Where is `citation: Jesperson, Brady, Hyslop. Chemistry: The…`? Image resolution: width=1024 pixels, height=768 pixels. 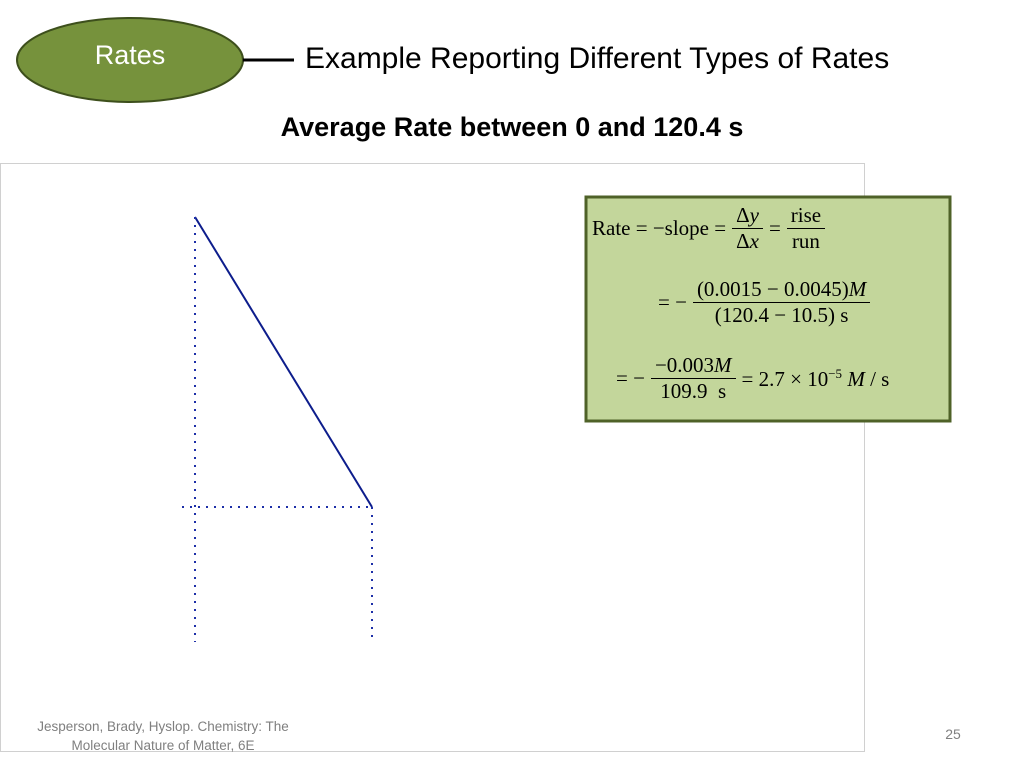
citation: Jesperson, Brady, Hyslop. Chemistry: The… is located at coordinates (163, 736).